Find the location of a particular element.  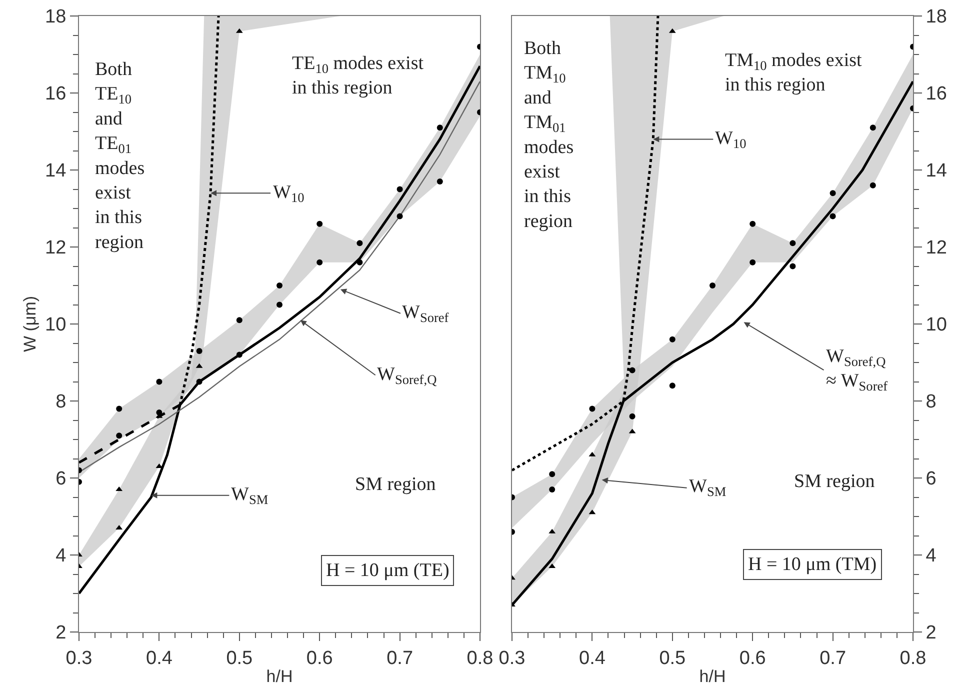

text: Both TM$_{10}$ and TM$_{01}$ modes exist in this region is located at coordinates (549, 135).